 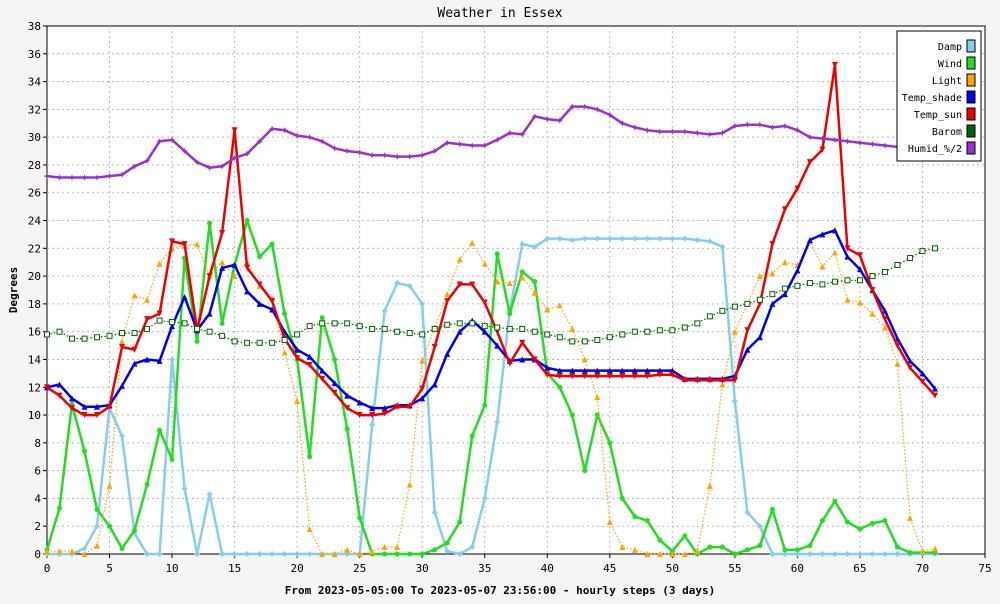 What do you see at coordinates (422, 568) in the screenshot?
I see `x-tick-label: 30` at bounding box center [422, 568].